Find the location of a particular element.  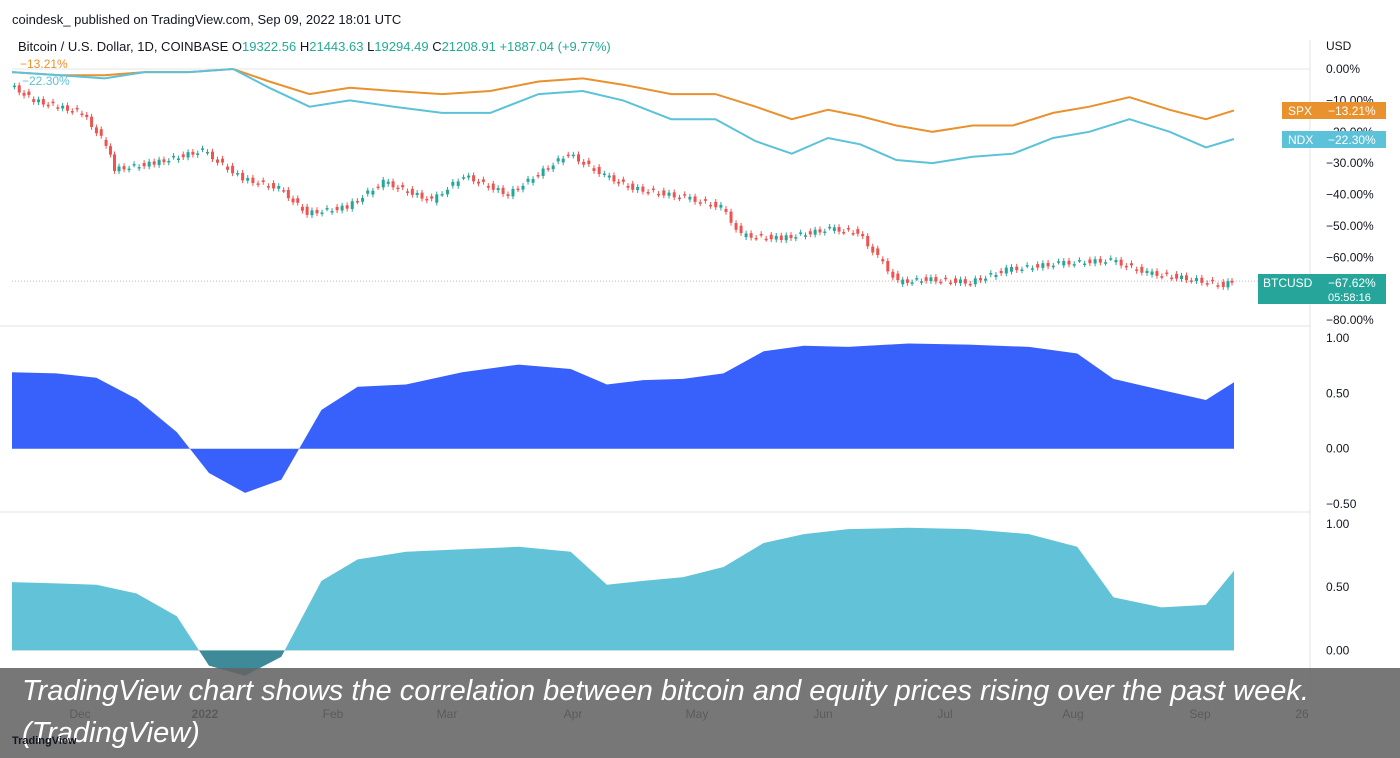

tradingview-logo: TradingView is located at coordinates (44, 741).